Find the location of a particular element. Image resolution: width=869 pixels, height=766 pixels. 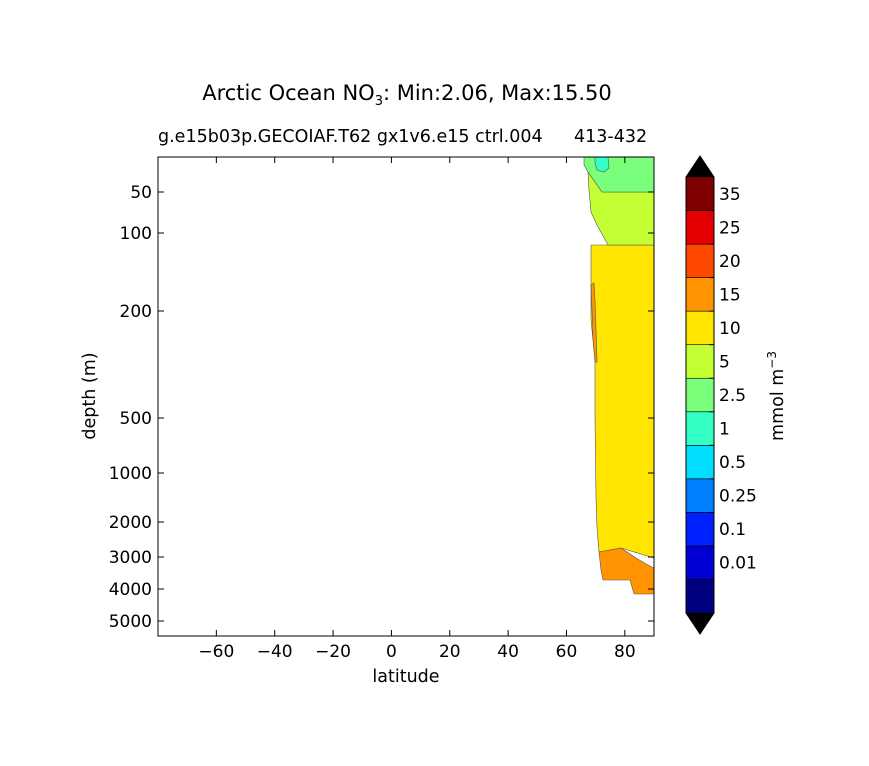

x-tick-label: 40 is located at coordinates (508, 652).